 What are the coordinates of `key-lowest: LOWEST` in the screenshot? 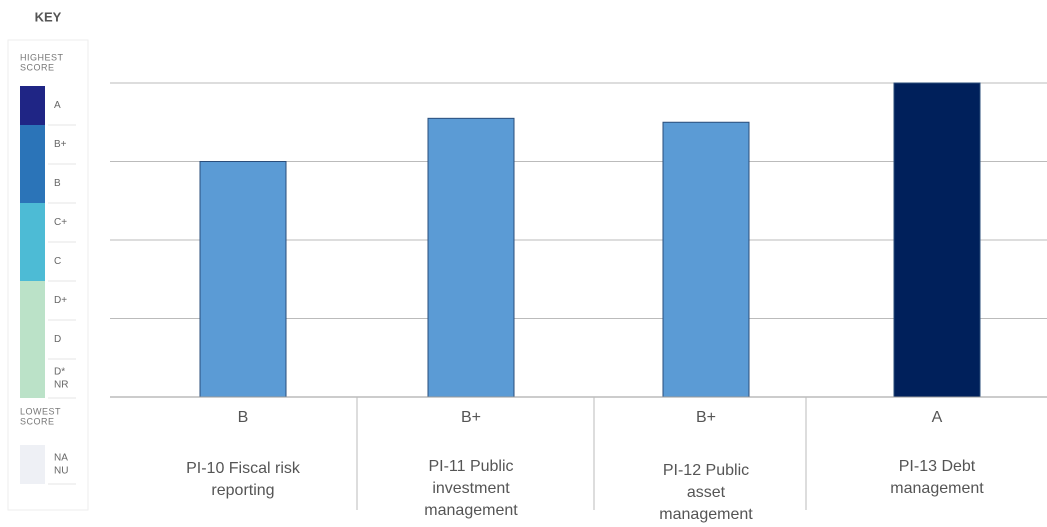 It's located at (40, 411).